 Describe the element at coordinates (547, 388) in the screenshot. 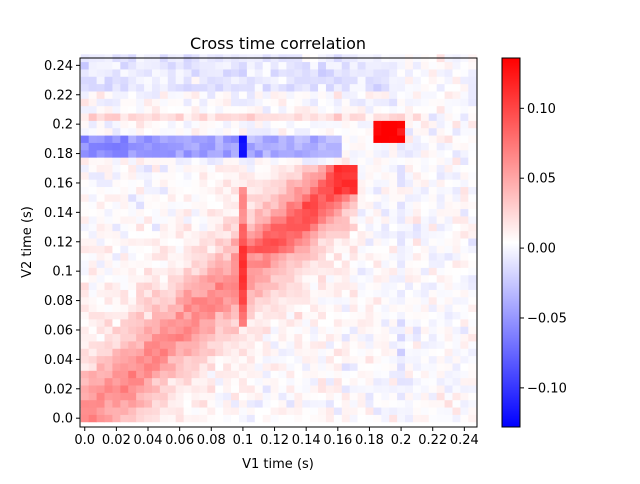

I see `colorbar-tick-label: −0.10` at that location.